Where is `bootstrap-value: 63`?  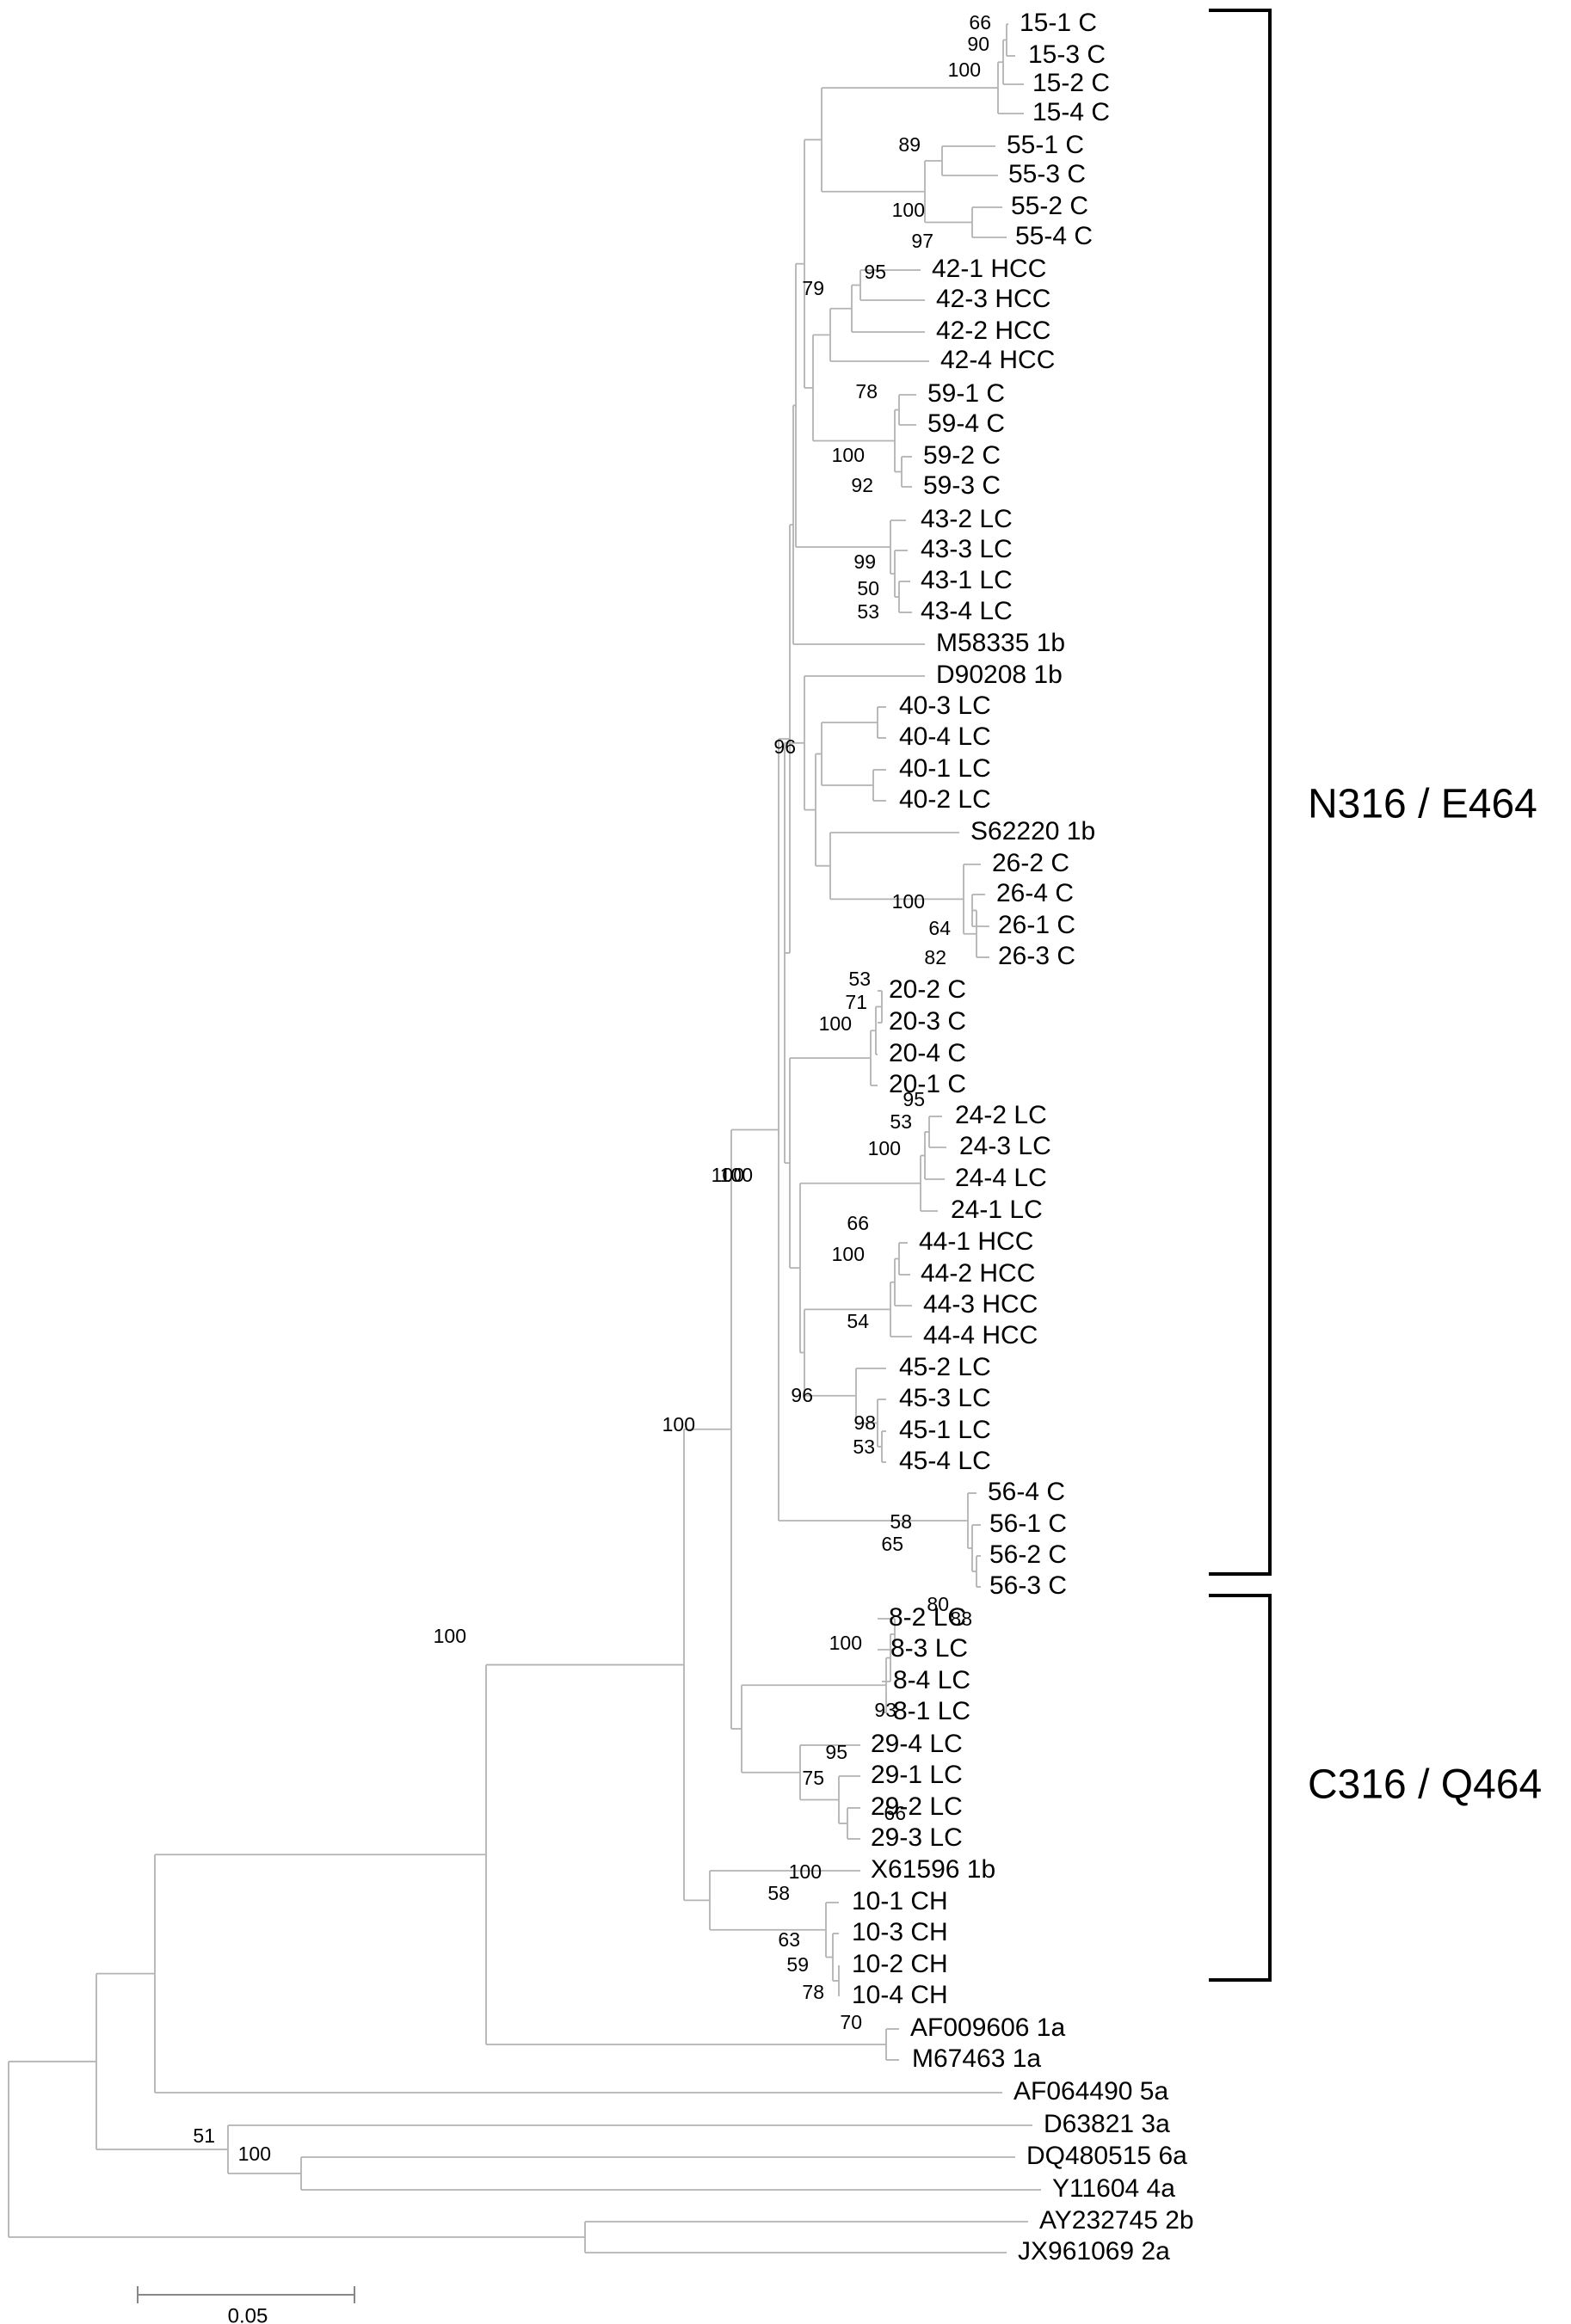 bootstrap-value: 63 is located at coordinates (789, 1939).